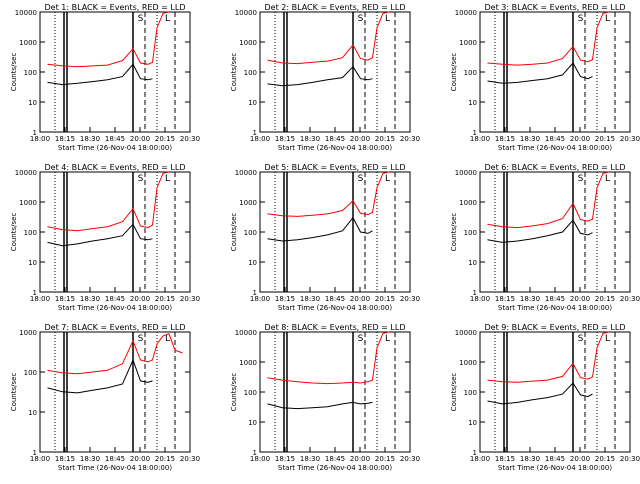 The width and height of the screenshot is (640, 484). I want to click on panel-title: Det 4: BLACK = Events, RED = LLD, so click(115, 167).